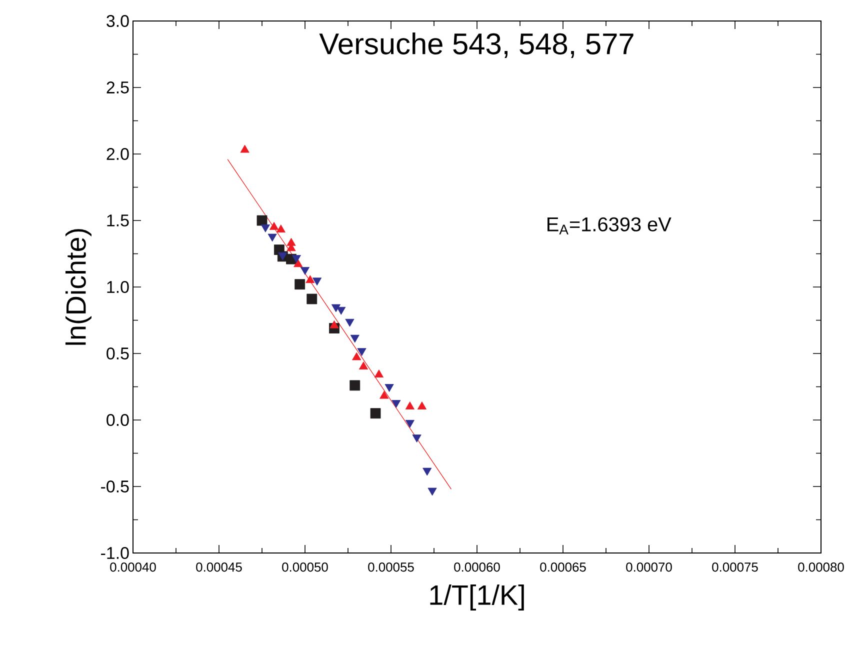 This screenshot has width=851, height=651. Describe the element at coordinates (133, 567) in the screenshot. I see `x-tick-label: 0.00040` at that location.